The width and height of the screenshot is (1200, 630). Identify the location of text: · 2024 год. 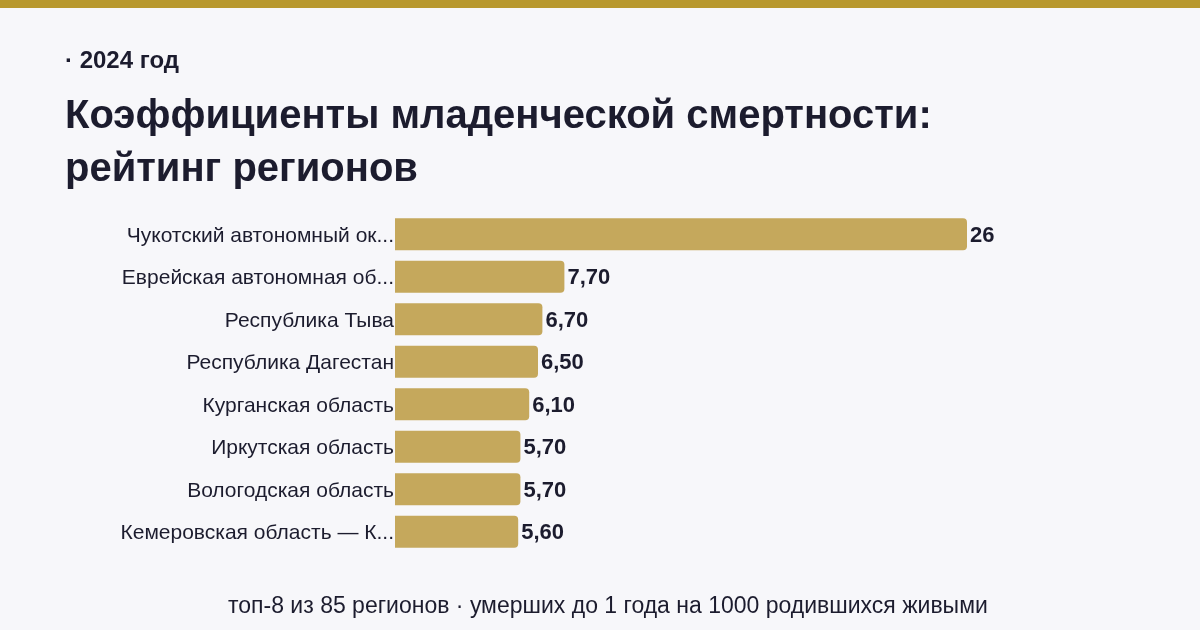
(122, 60).